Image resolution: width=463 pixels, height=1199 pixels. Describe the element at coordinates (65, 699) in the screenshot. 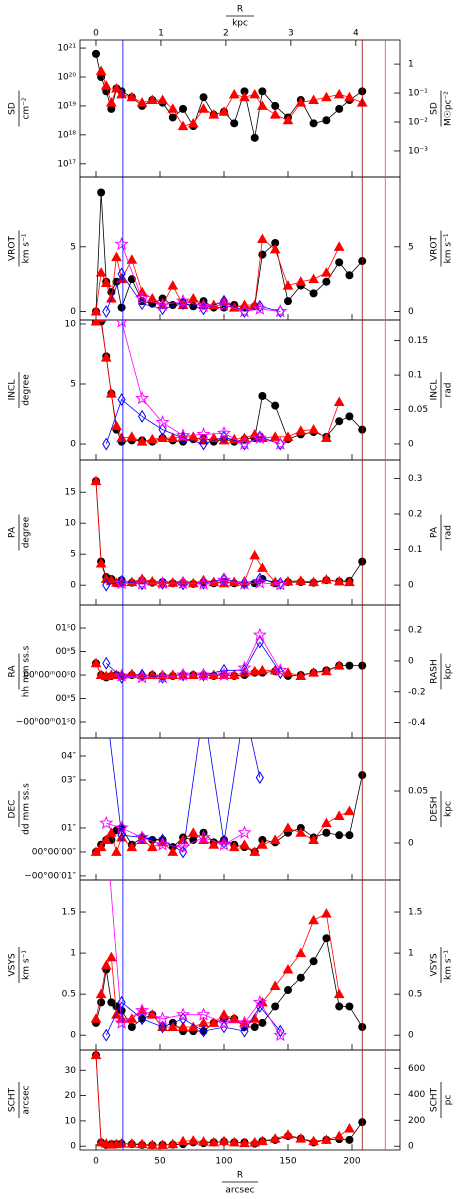

I see `y-tick-label: 00ˢ5` at that location.